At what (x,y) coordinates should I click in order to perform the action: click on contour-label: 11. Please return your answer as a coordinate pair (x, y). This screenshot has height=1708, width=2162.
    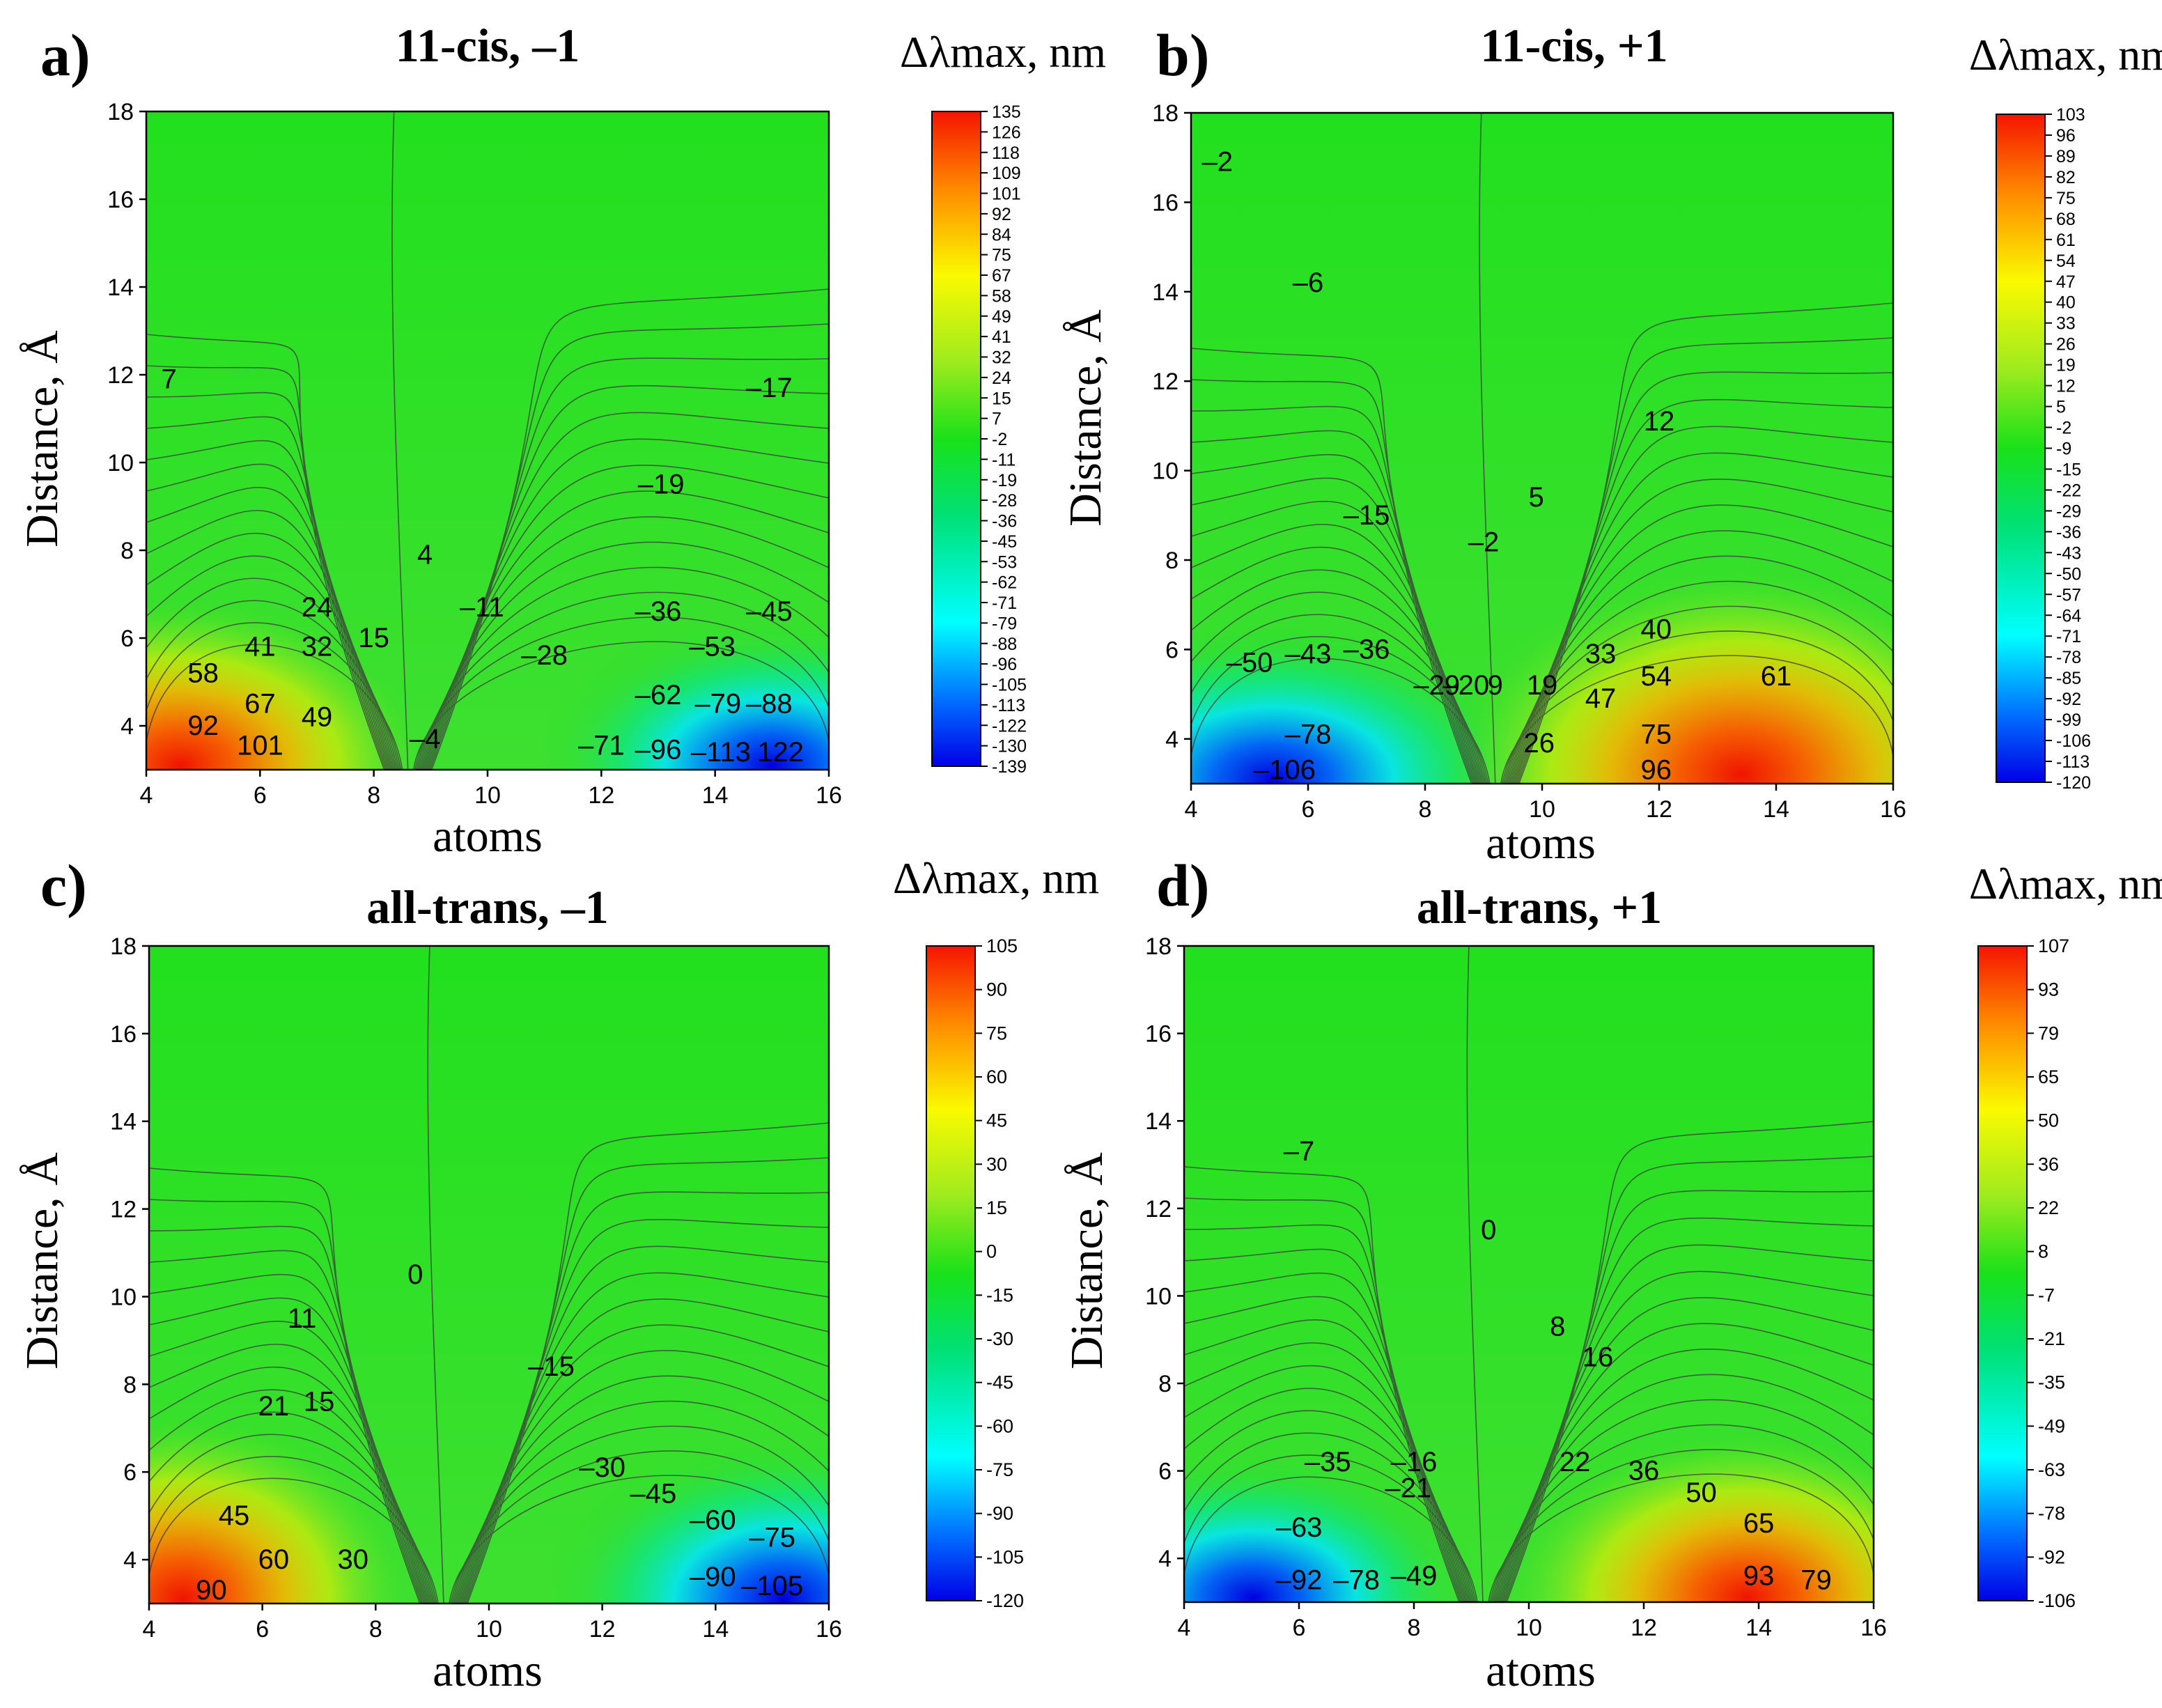
    Looking at the image, I should click on (302, 1318).